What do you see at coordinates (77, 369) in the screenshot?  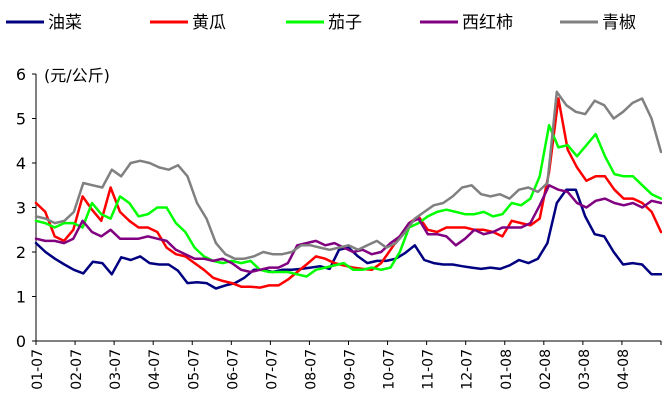 I see `x-tick-label: 02-07` at bounding box center [77, 369].